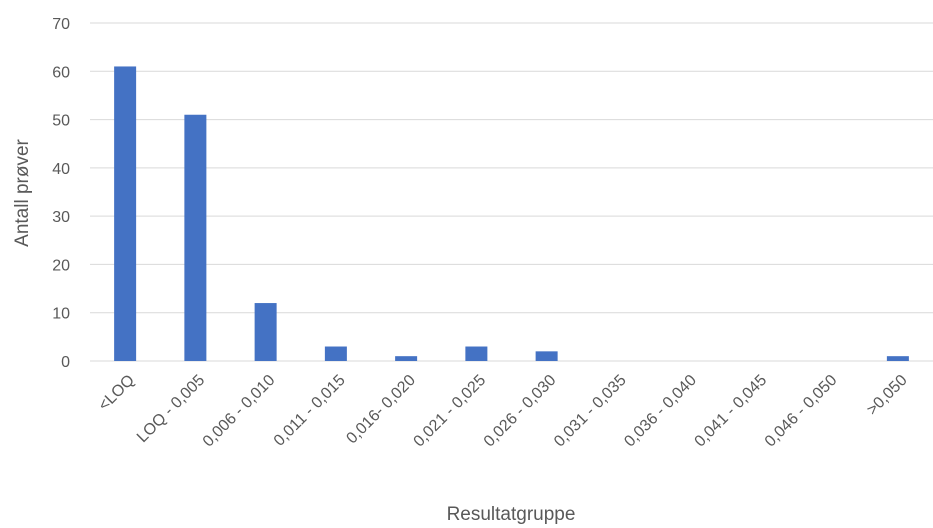  Describe the element at coordinates (450, 411) in the screenshot. I see `x-tick-label: 0,021 - 0,025` at that location.